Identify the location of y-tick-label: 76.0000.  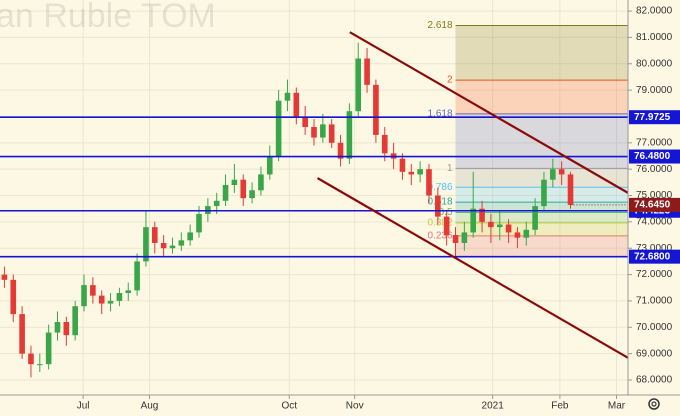
(654, 169).